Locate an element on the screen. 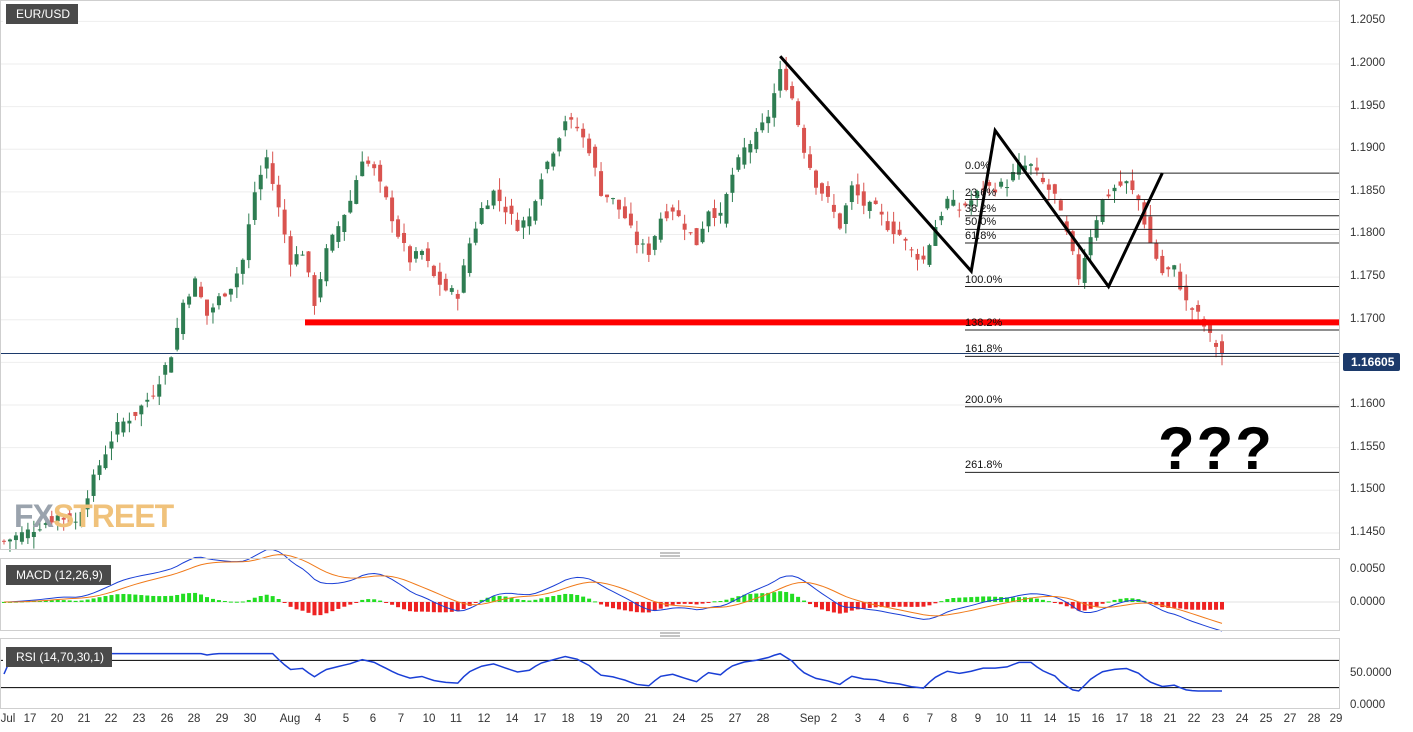 The height and width of the screenshot is (732, 1413). time-tick: 21 is located at coordinates (84, 719).